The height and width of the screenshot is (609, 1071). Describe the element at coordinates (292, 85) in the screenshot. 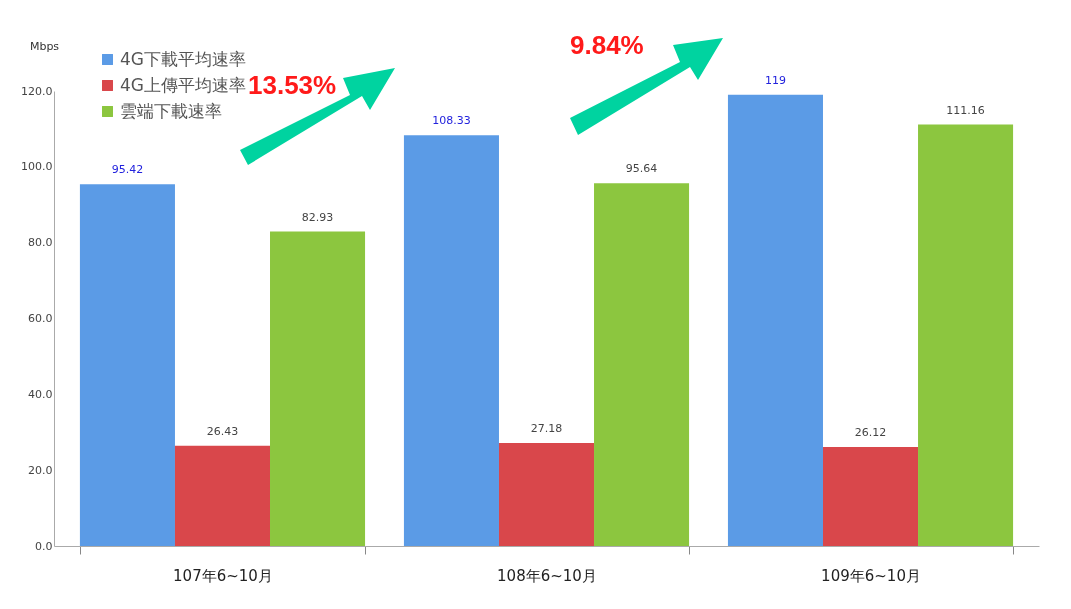

I see `annotation: 13.53%` at that location.